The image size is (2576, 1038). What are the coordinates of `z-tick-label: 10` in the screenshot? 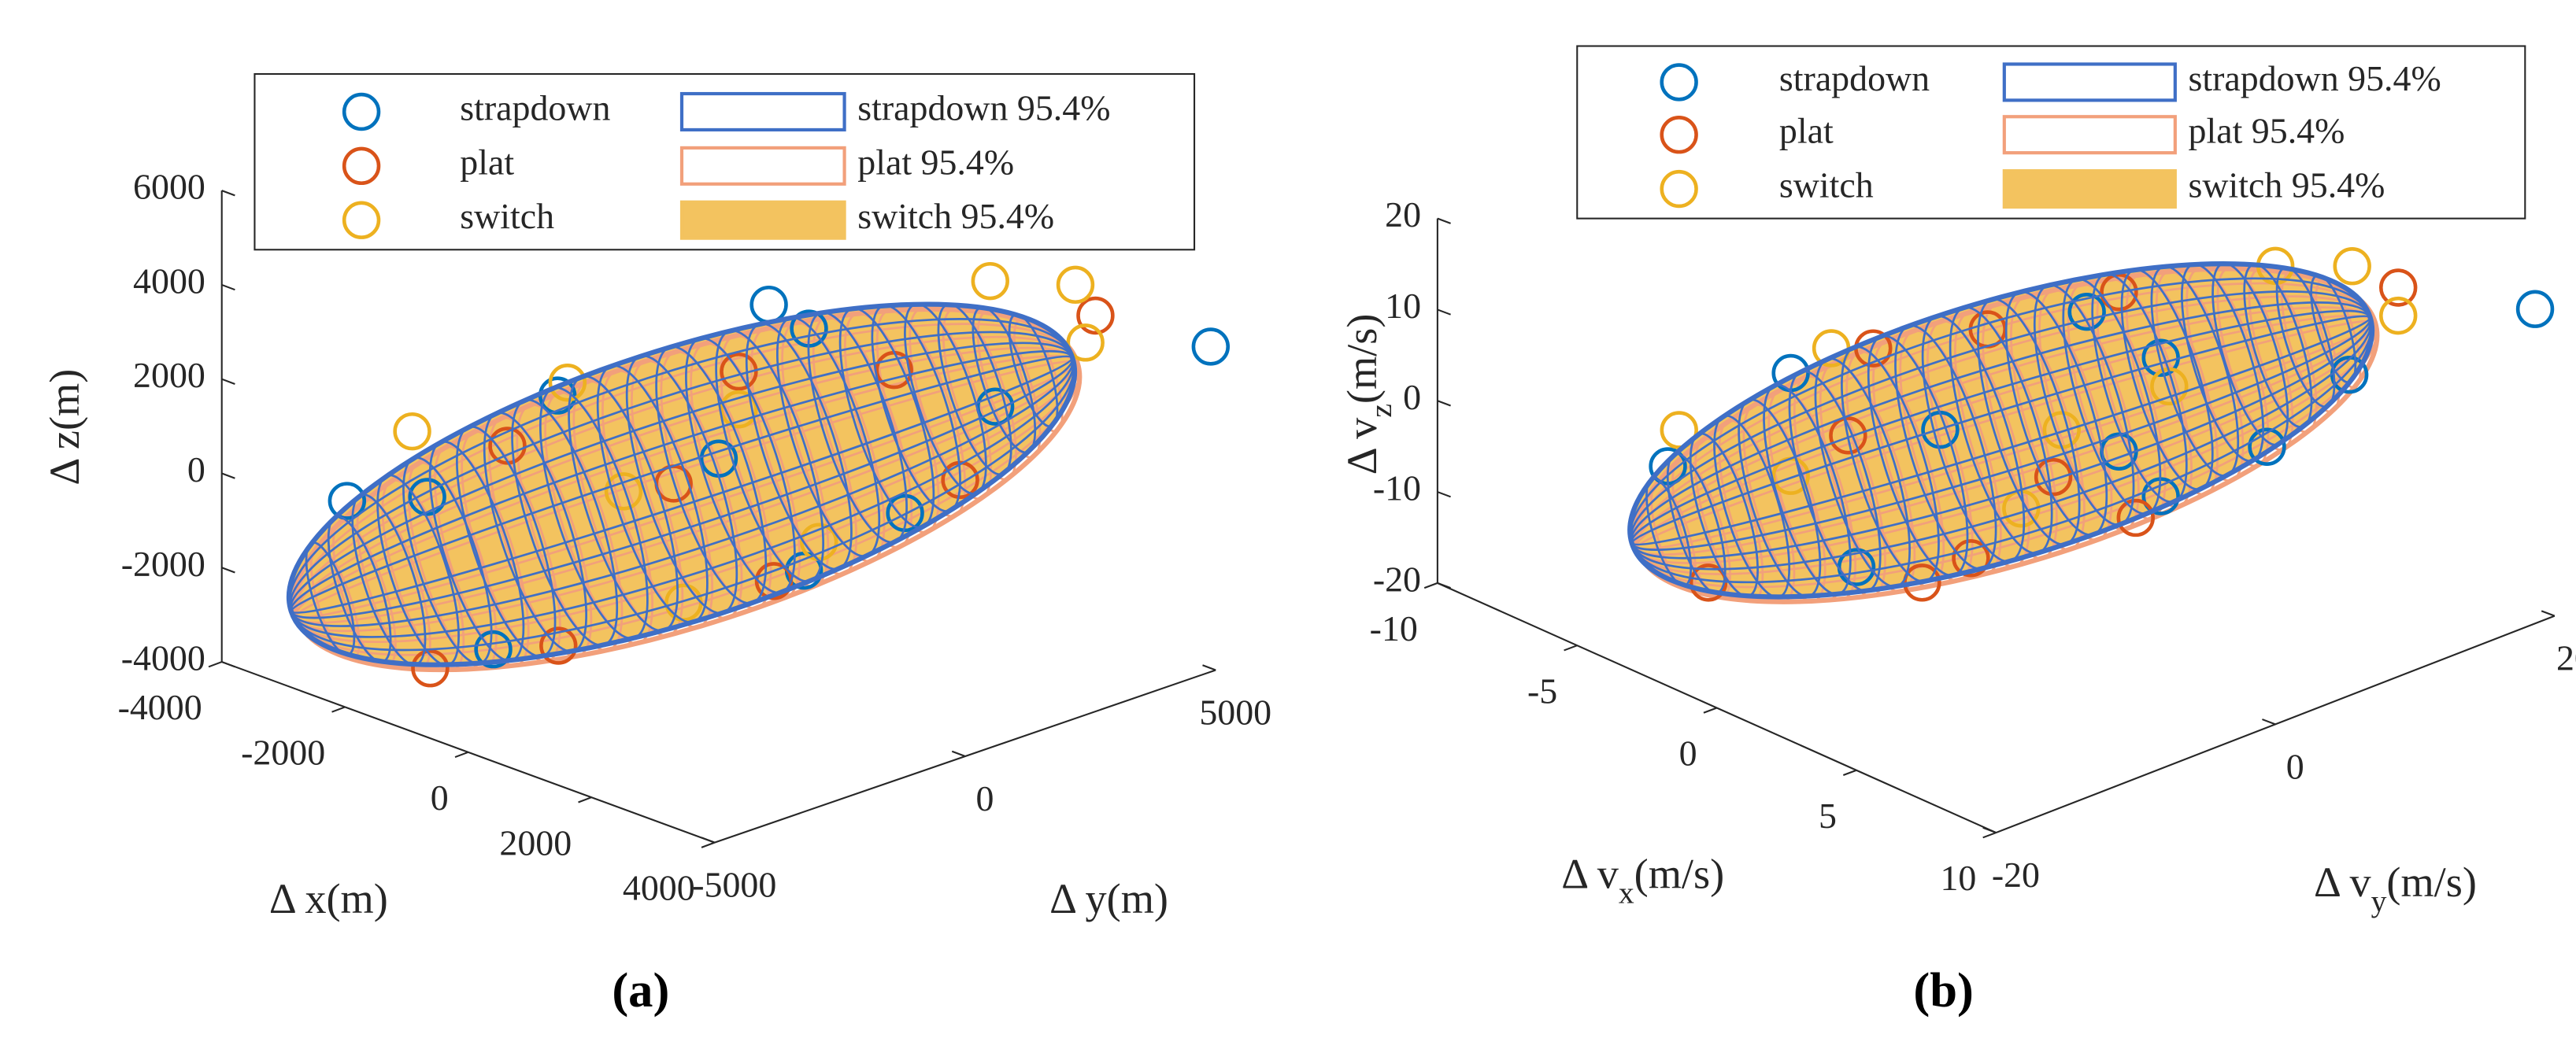 It's located at (1403, 306).